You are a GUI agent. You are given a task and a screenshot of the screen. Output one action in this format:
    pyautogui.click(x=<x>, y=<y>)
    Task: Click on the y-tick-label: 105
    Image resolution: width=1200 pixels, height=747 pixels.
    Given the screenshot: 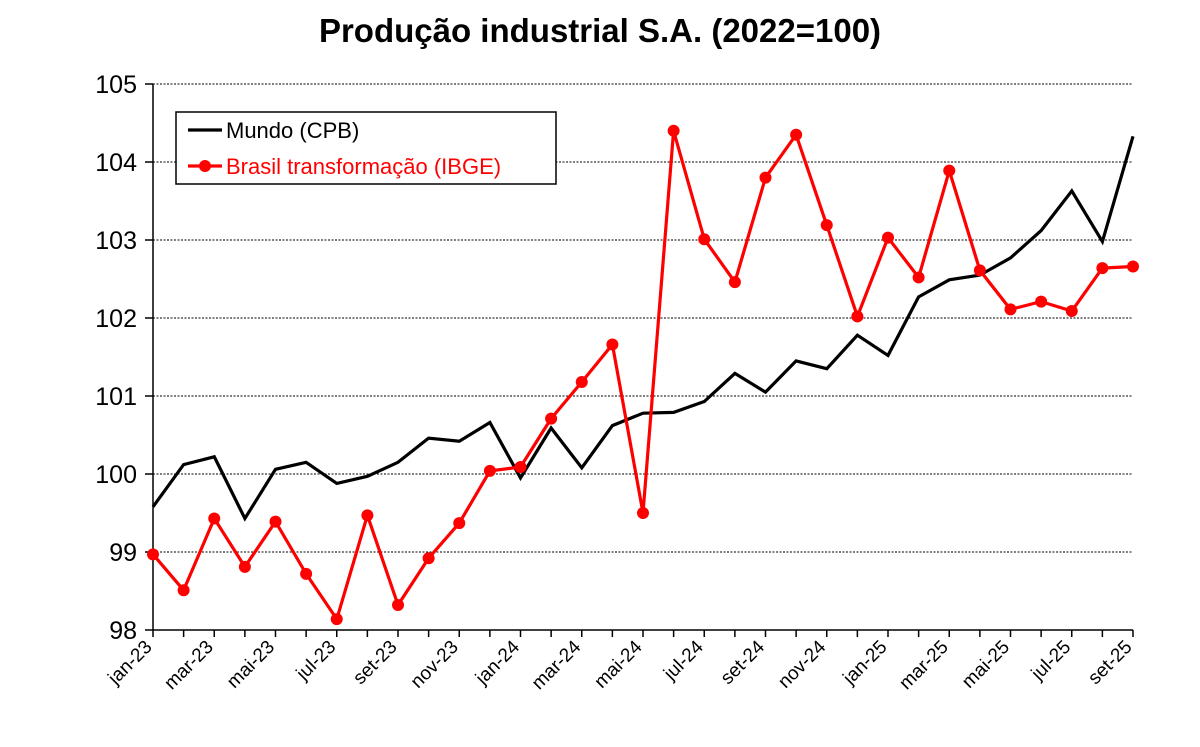 What is the action you would take?
    pyautogui.click(x=116, y=85)
    